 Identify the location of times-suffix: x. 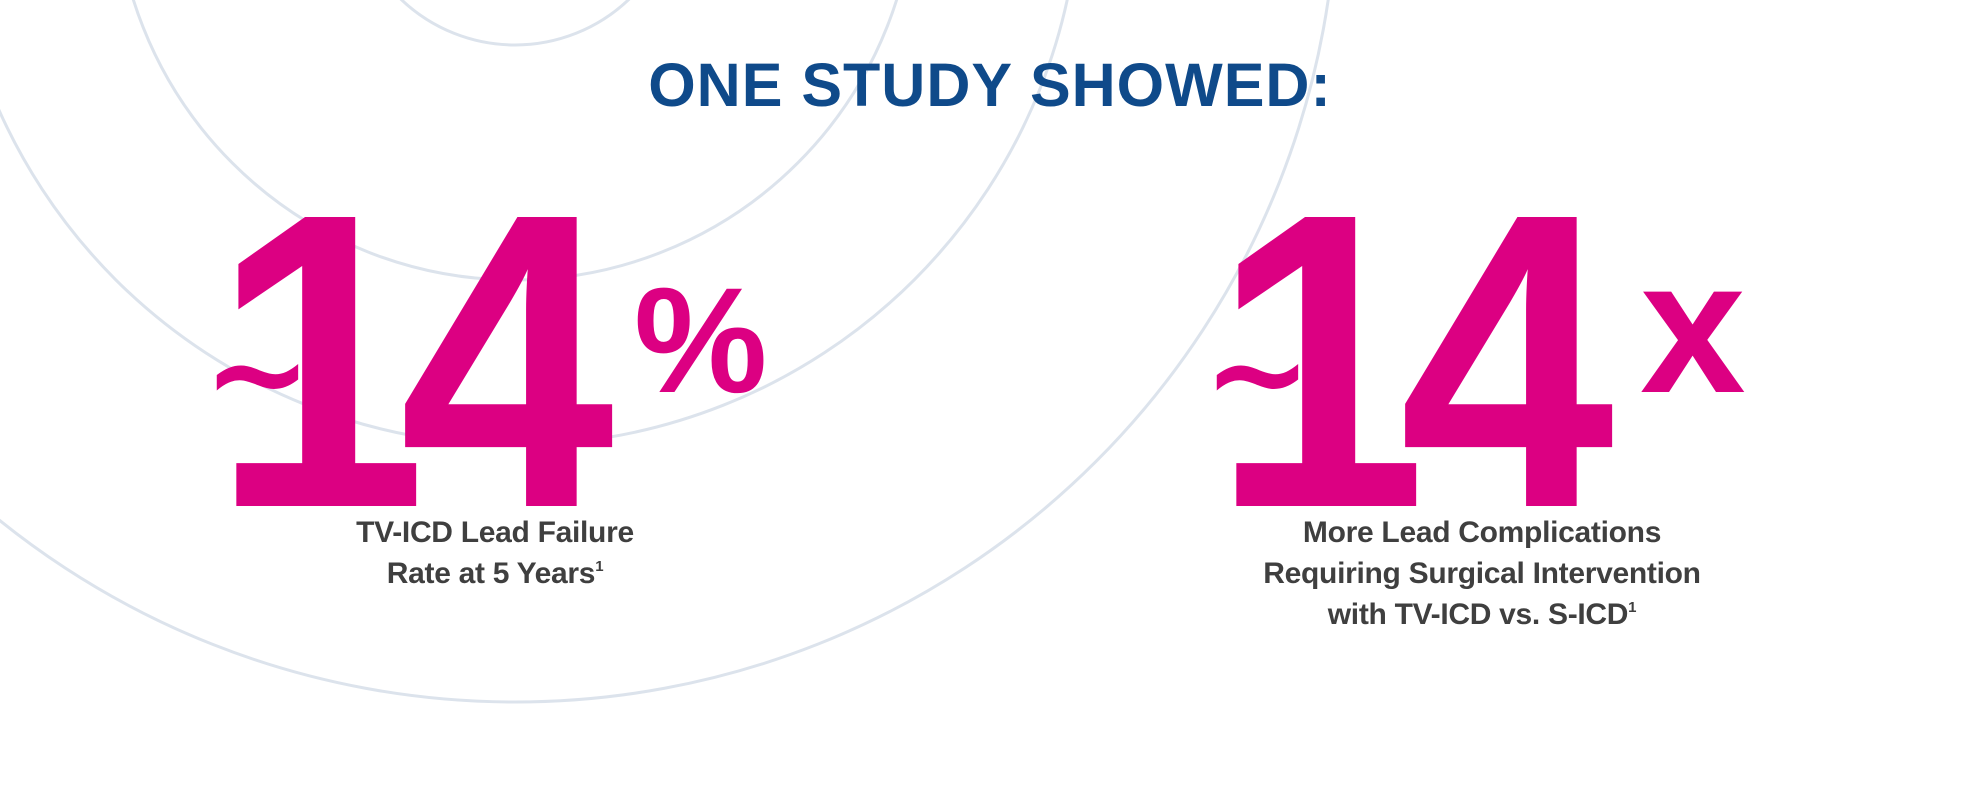
(1693, 327).